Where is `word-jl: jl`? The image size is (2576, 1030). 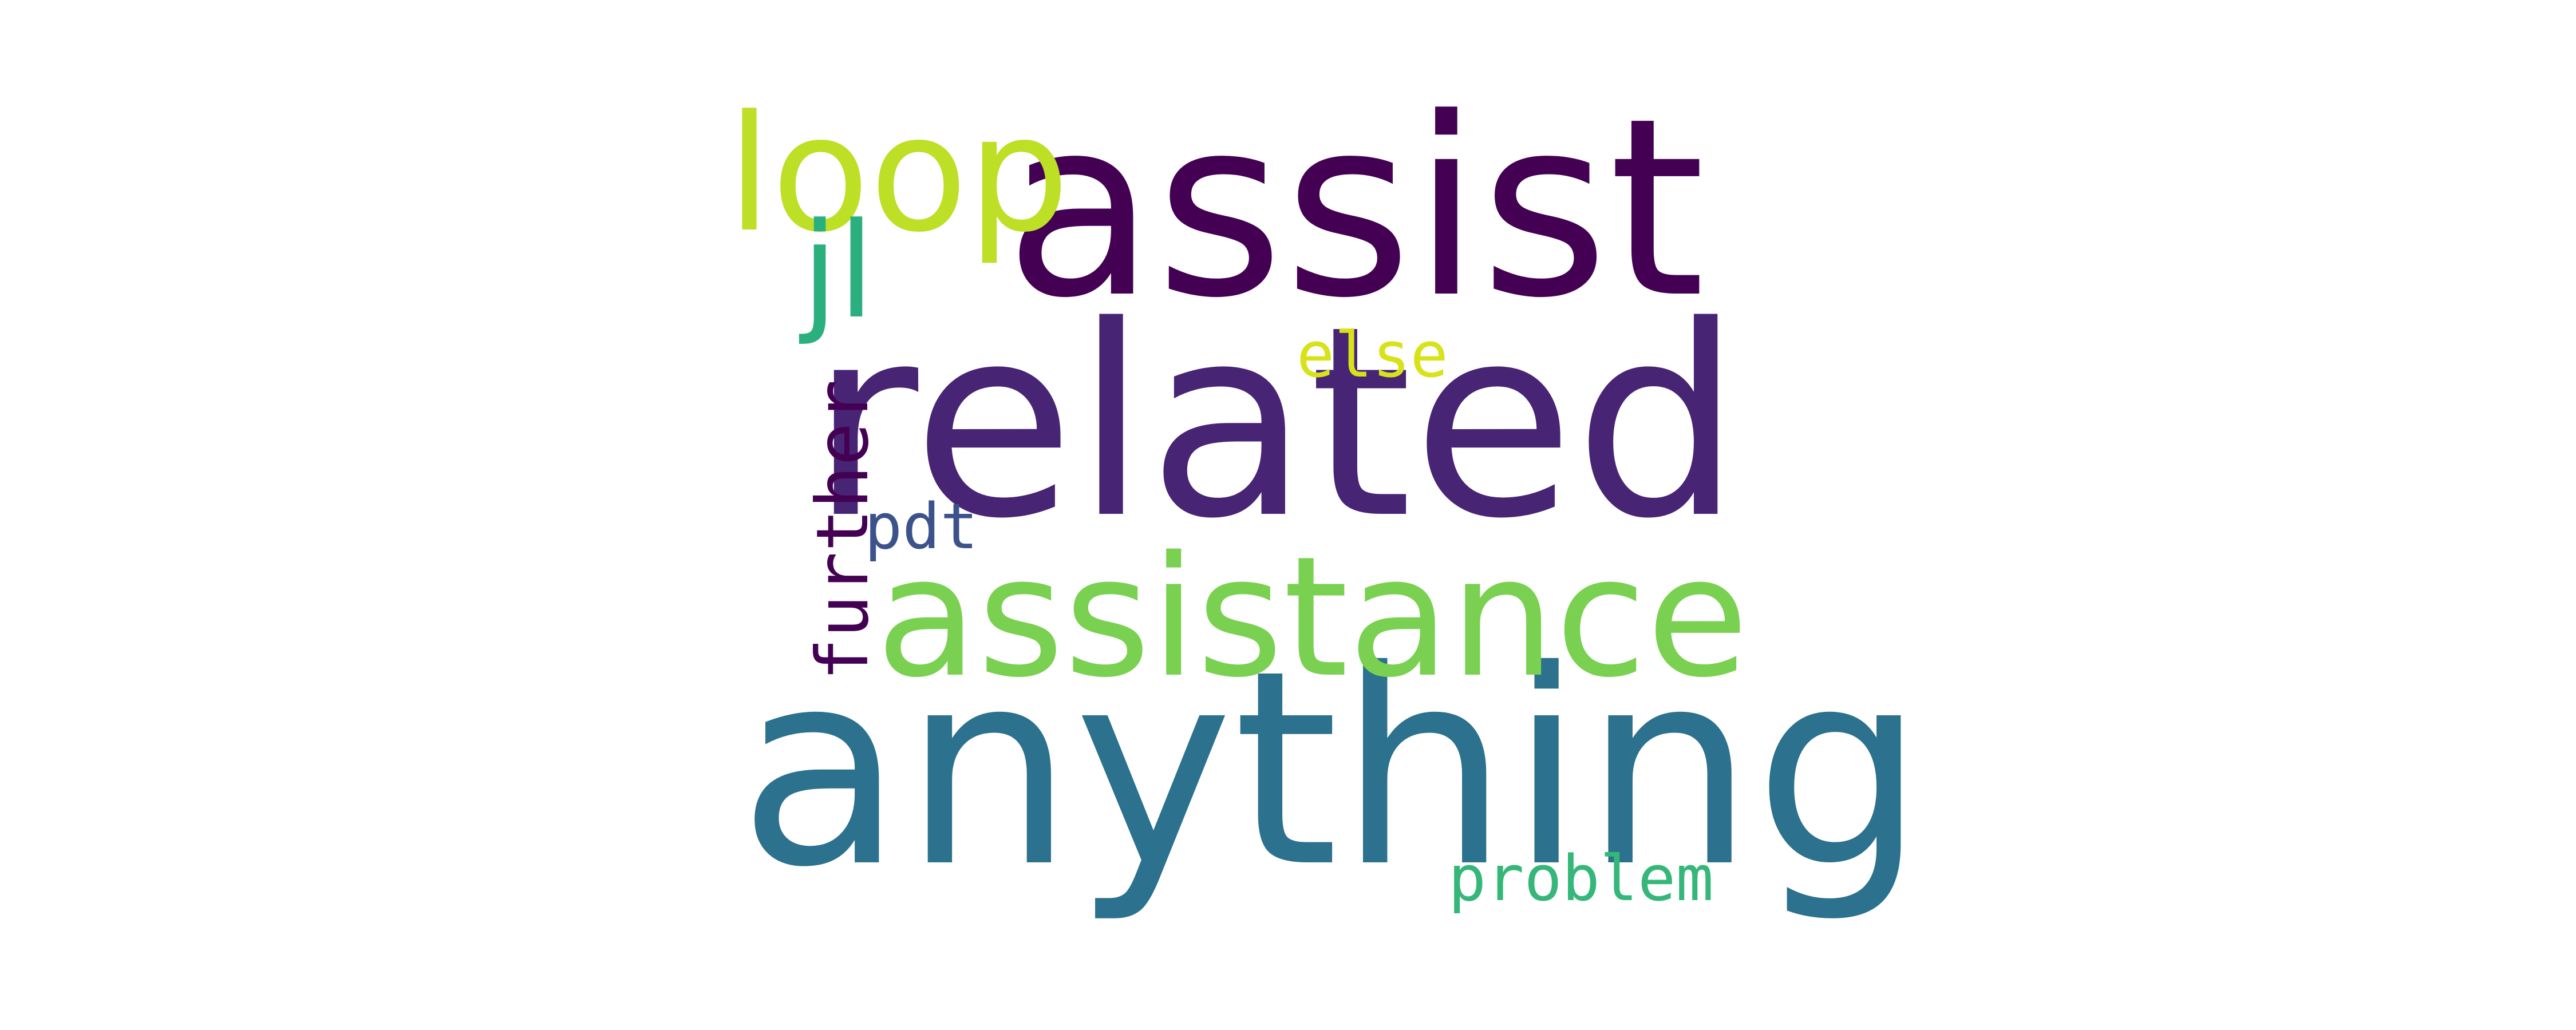 word-jl: jl is located at coordinates (838, 271).